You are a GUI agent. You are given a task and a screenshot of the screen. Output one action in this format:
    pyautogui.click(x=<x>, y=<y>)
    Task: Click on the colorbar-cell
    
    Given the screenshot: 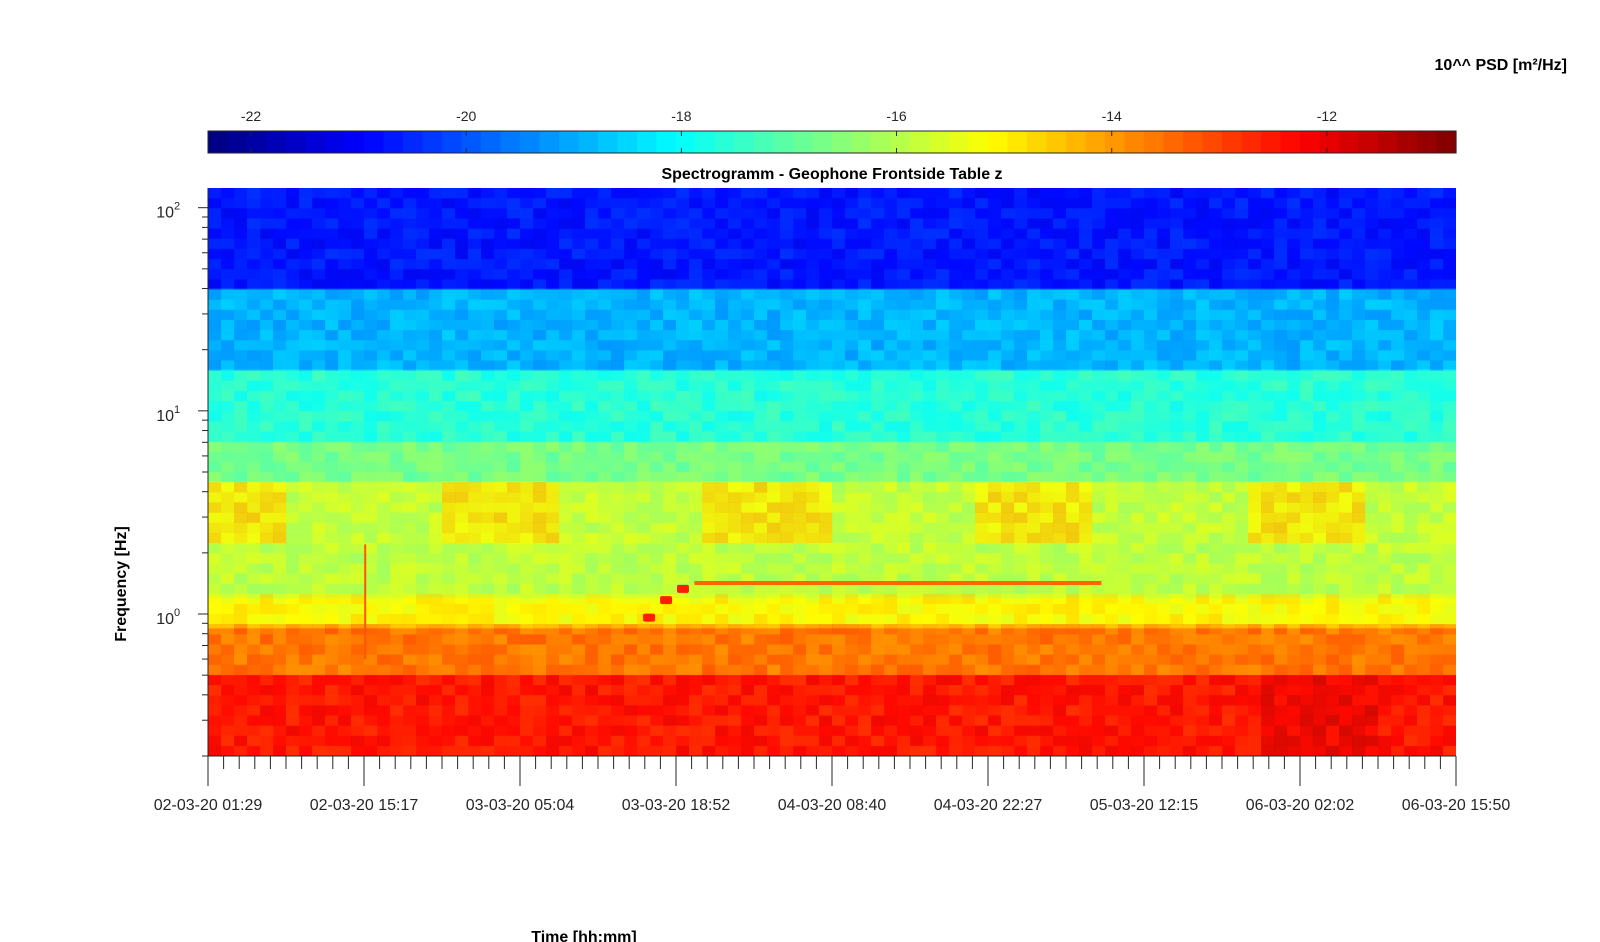 What is the action you would take?
    pyautogui.click(x=452, y=142)
    